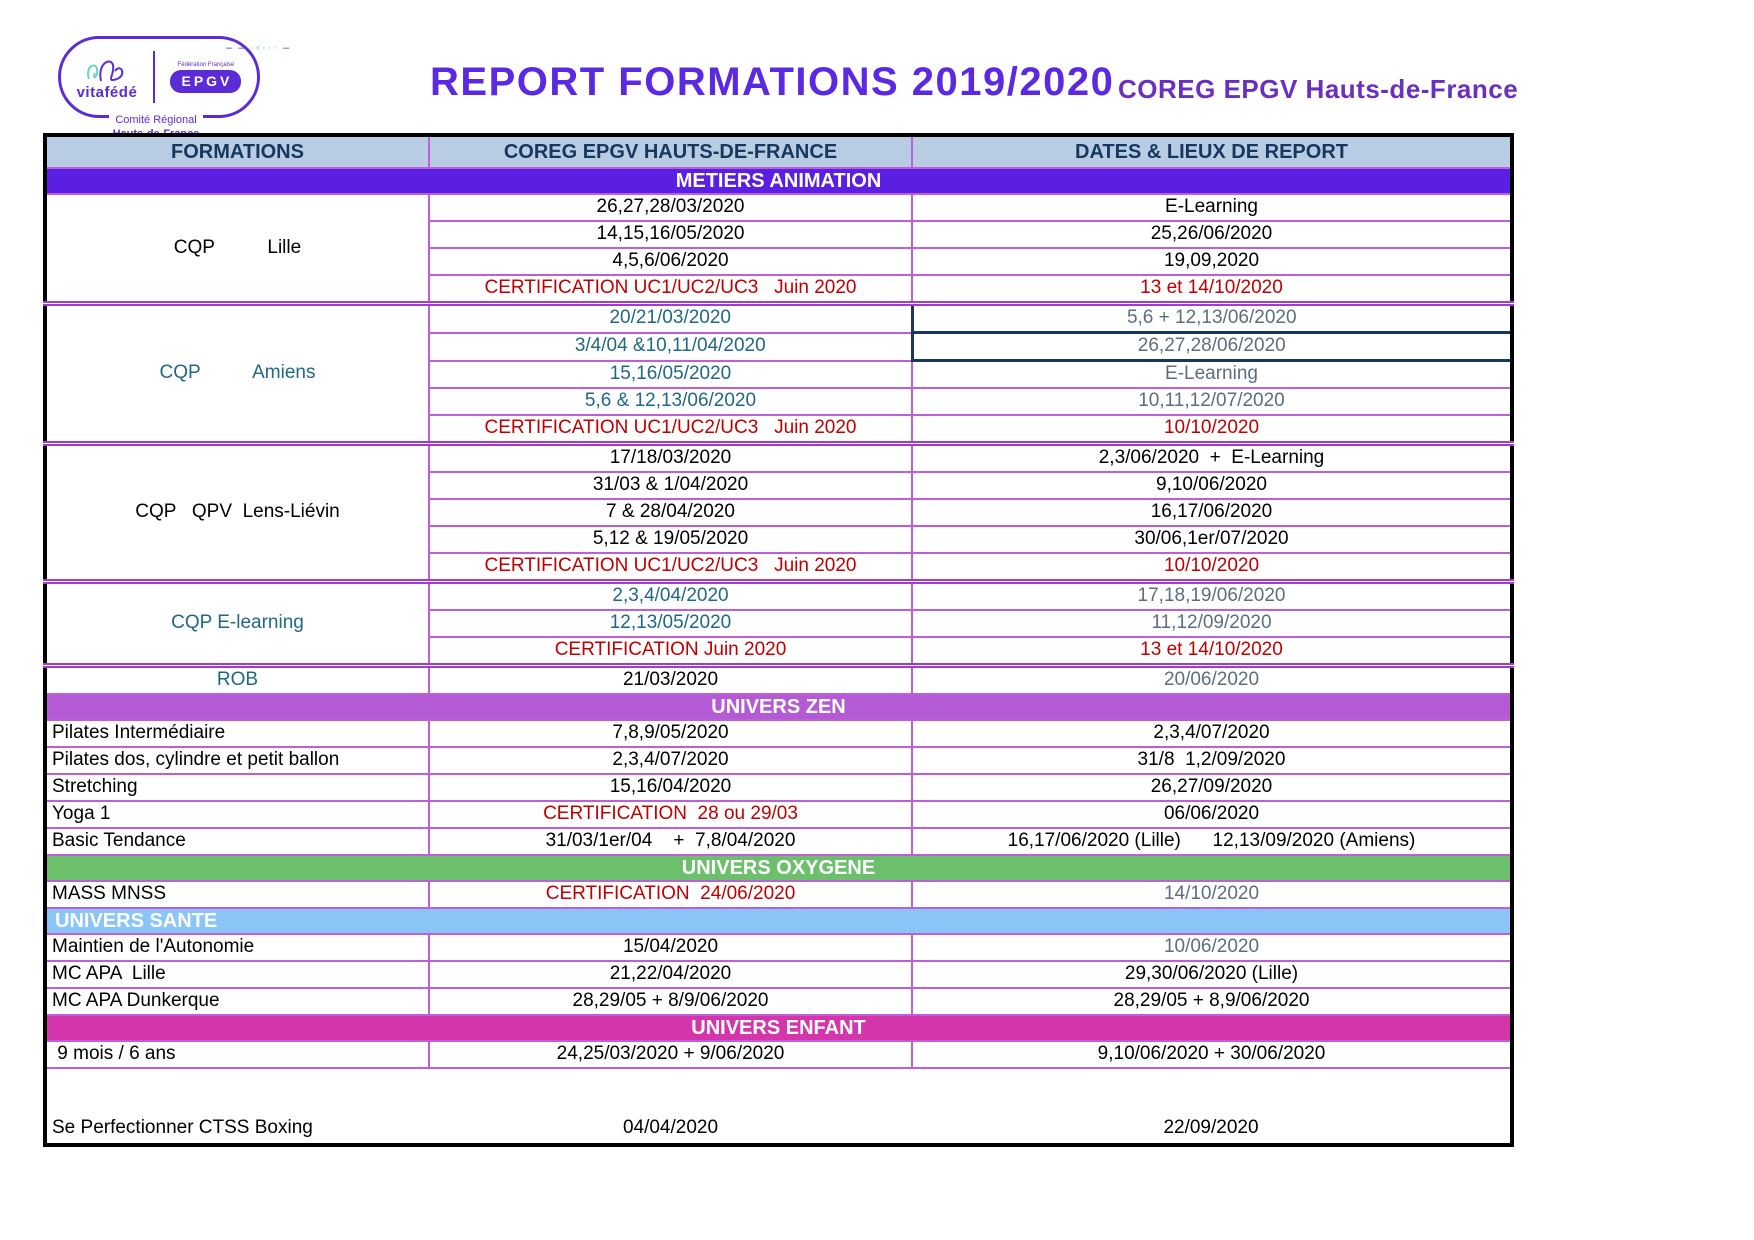 This screenshot has height=1240, width=1754. What do you see at coordinates (1212, 1001) in the screenshot?
I see `cell-report-date: 28,29/05 + 8,9/06/2020` at bounding box center [1212, 1001].